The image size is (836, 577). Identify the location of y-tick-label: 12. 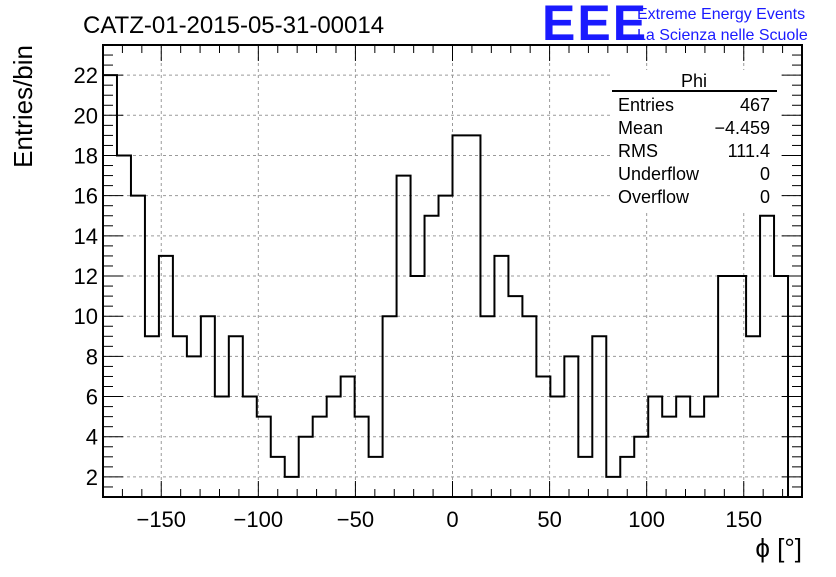
(86, 276).